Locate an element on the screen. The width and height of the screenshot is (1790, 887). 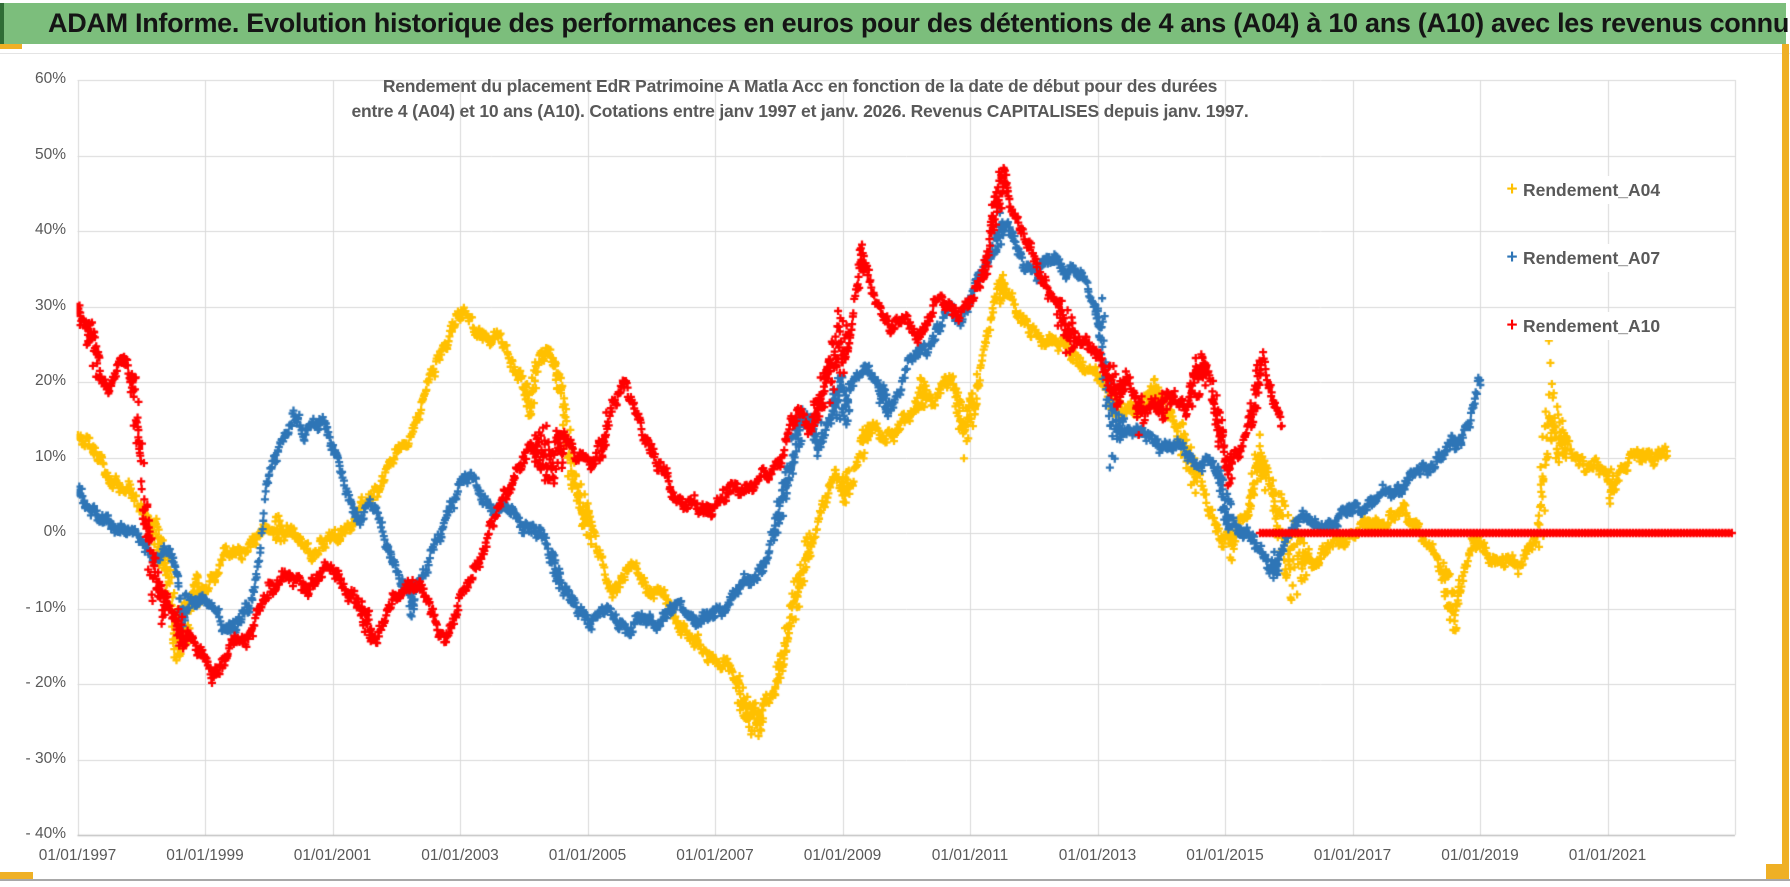
legend-item-rendement_a04: + Rendement_A04 is located at coordinates (1584, 190).